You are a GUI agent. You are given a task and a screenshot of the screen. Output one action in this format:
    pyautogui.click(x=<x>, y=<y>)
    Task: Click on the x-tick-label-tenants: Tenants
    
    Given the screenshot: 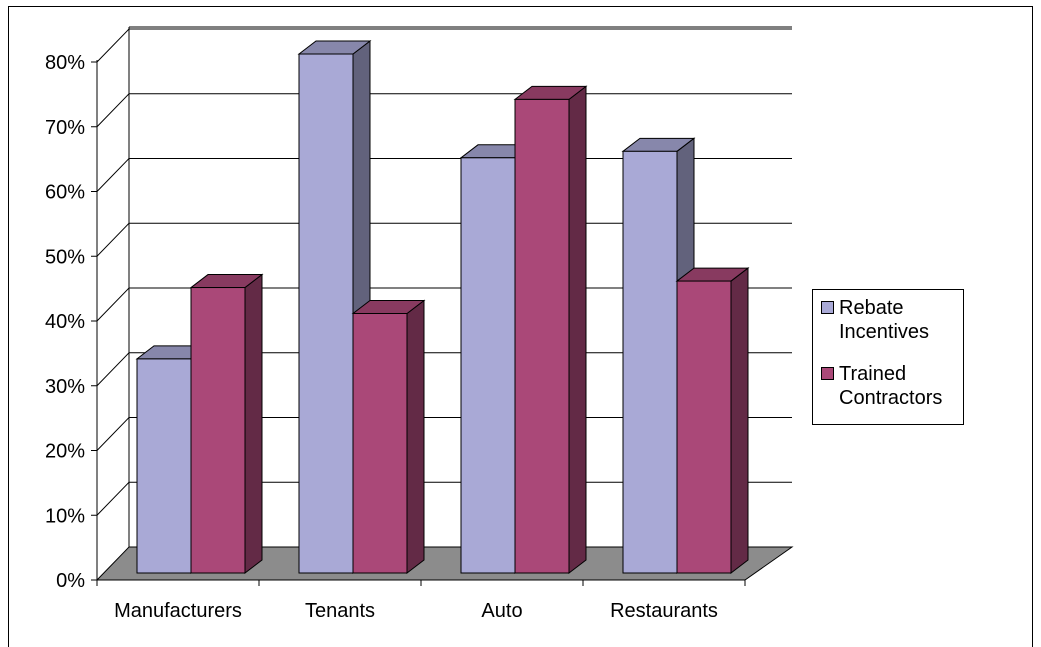 What is the action you would take?
    pyautogui.click(x=340, y=611)
    